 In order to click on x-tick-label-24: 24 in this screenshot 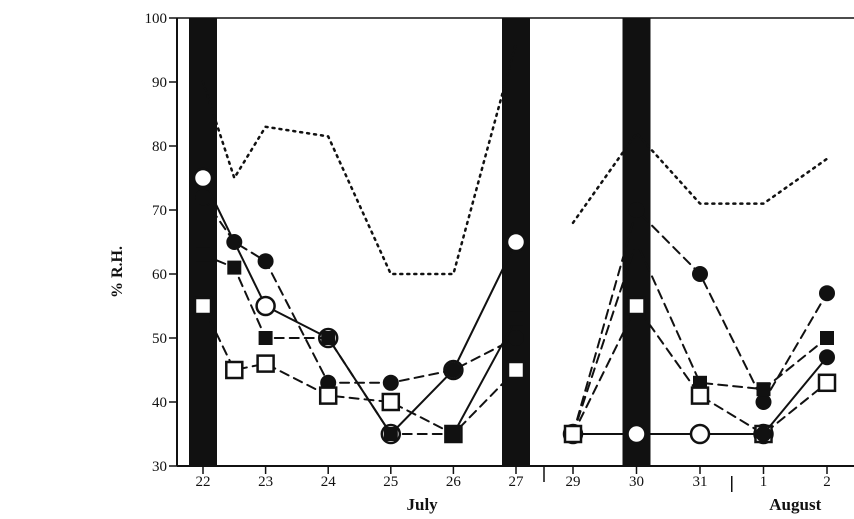, I will do `click(329, 482)`.